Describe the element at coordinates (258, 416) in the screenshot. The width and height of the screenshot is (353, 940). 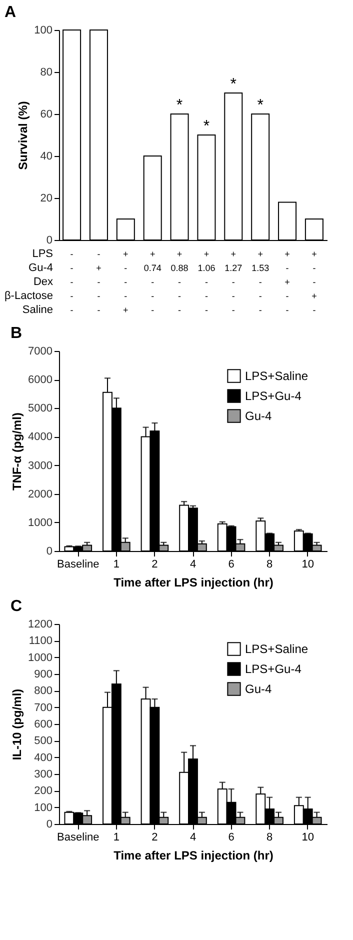
I see `legend-label: Gu-4` at that location.